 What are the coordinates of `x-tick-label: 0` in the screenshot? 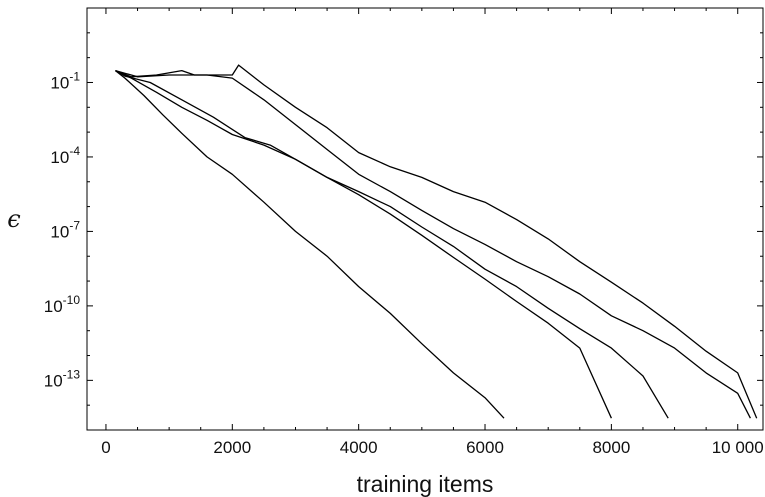 It's located at (105, 447).